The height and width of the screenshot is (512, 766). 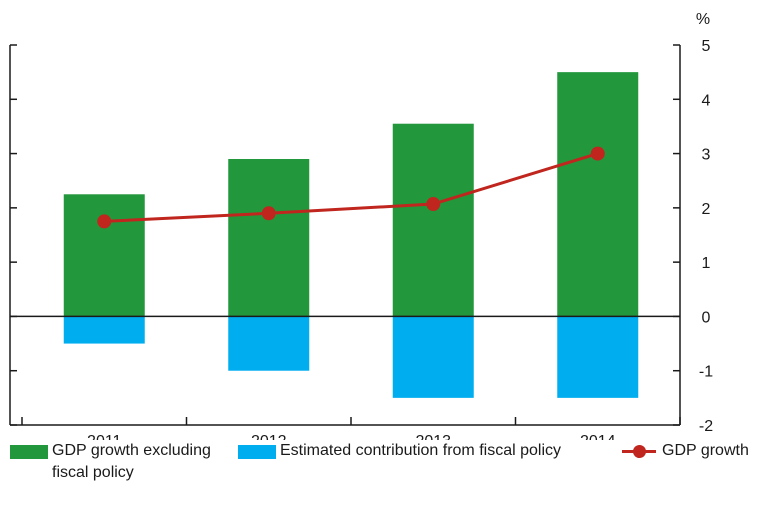 What do you see at coordinates (706, 317) in the screenshot?
I see `y-tick-label: 0` at bounding box center [706, 317].